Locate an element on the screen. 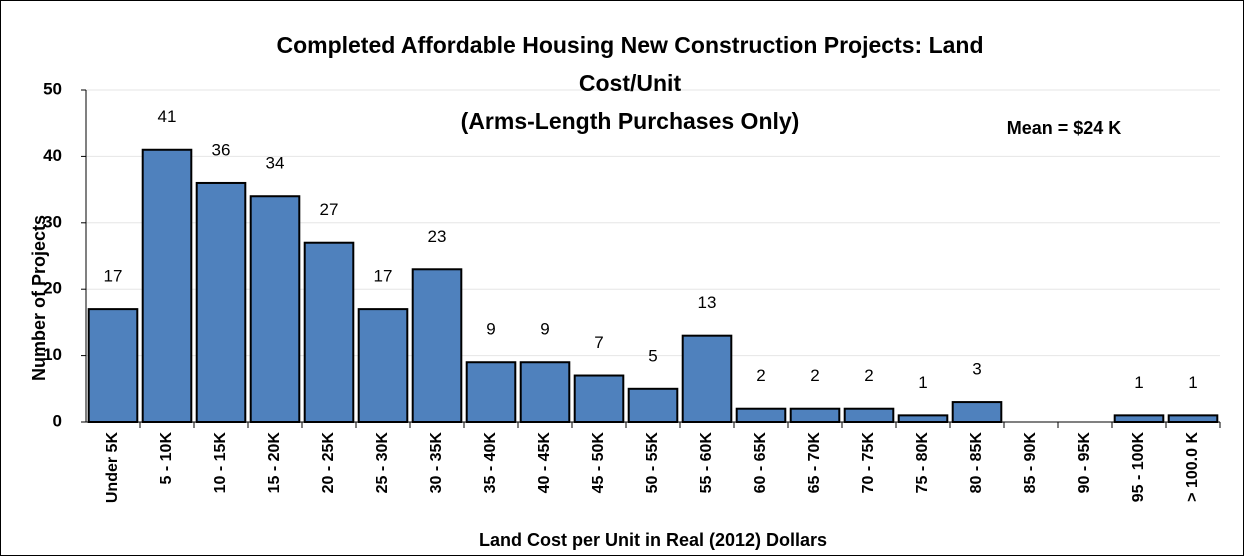 Image resolution: width=1244 pixels, height=556 pixels. data-label: 27 is located at coordinates (329, 209).